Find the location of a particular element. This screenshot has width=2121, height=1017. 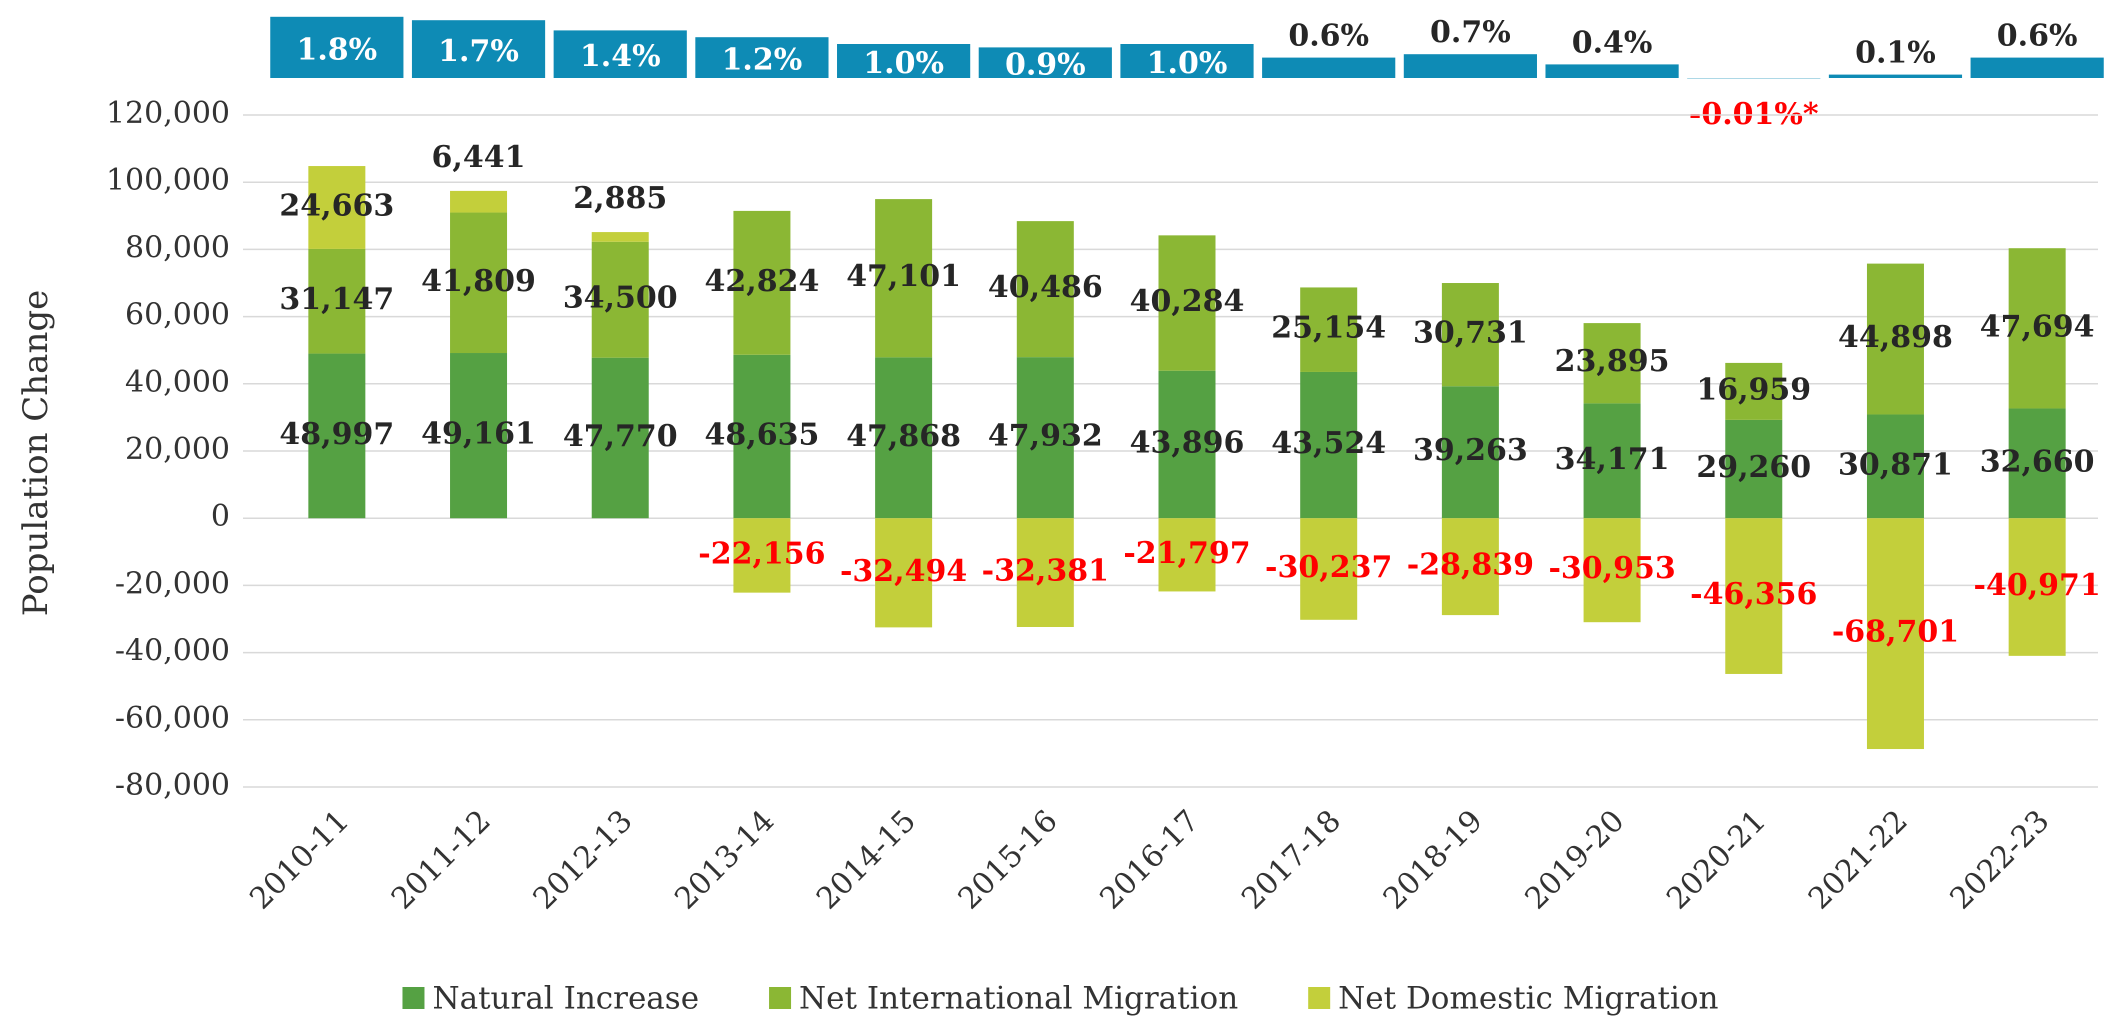

data-label: 47,694 is located at coordinates (2037, 326).